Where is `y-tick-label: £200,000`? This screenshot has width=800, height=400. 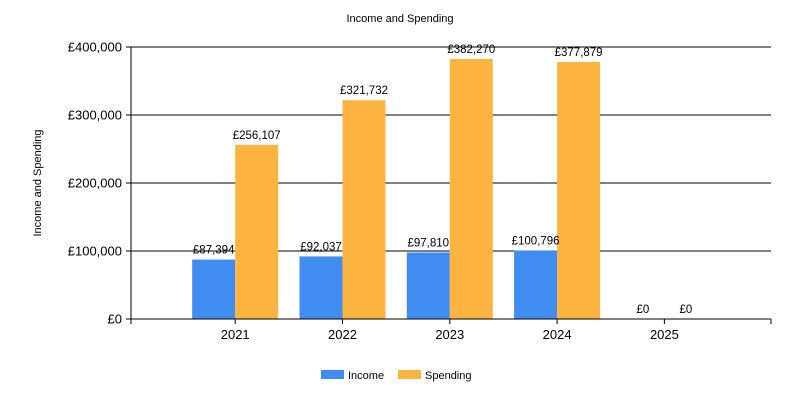 y-tick-label: £200,000 is located at coordinates (95, 183).